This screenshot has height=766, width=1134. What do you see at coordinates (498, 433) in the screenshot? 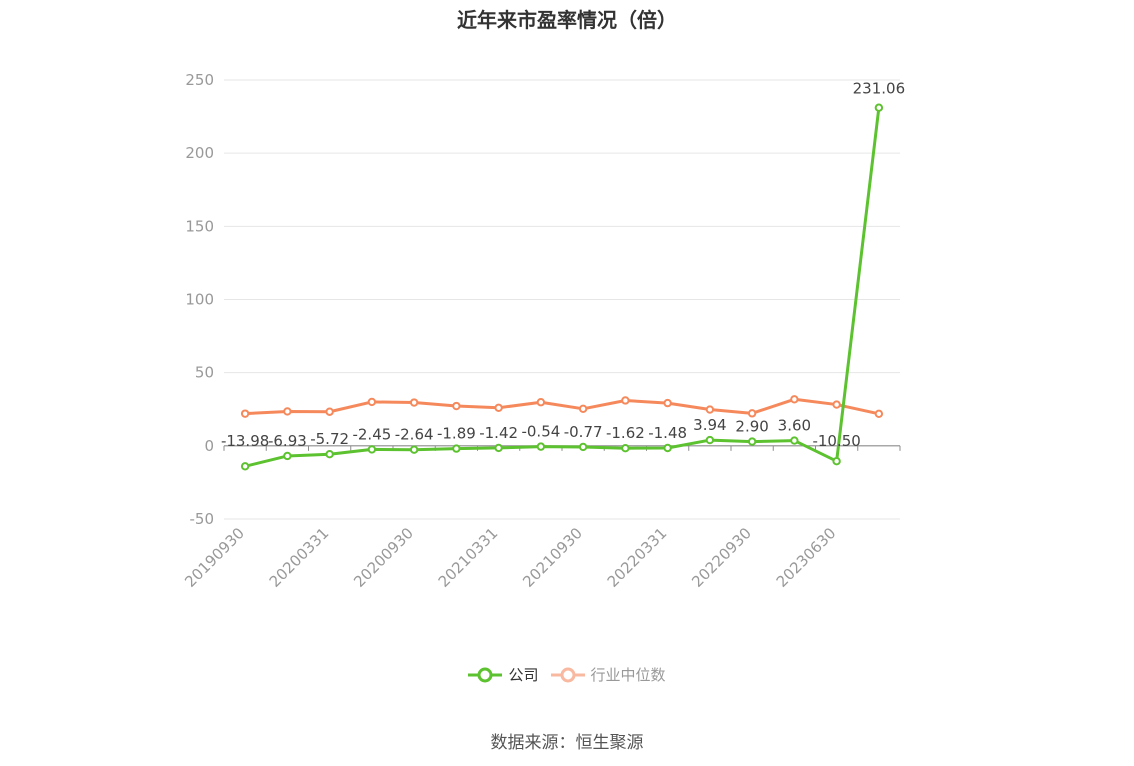
I see `data-label: -1.42` at bounding box center [498, 433].